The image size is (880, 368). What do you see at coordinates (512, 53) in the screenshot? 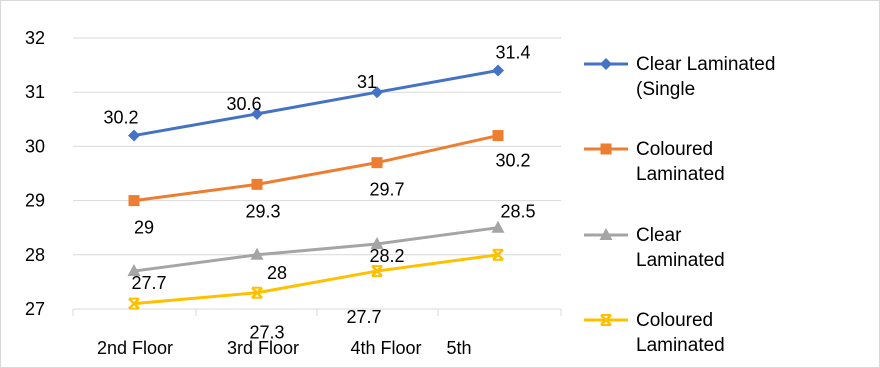
I see `data-label: 31.4` at bounding box center [512, 53].